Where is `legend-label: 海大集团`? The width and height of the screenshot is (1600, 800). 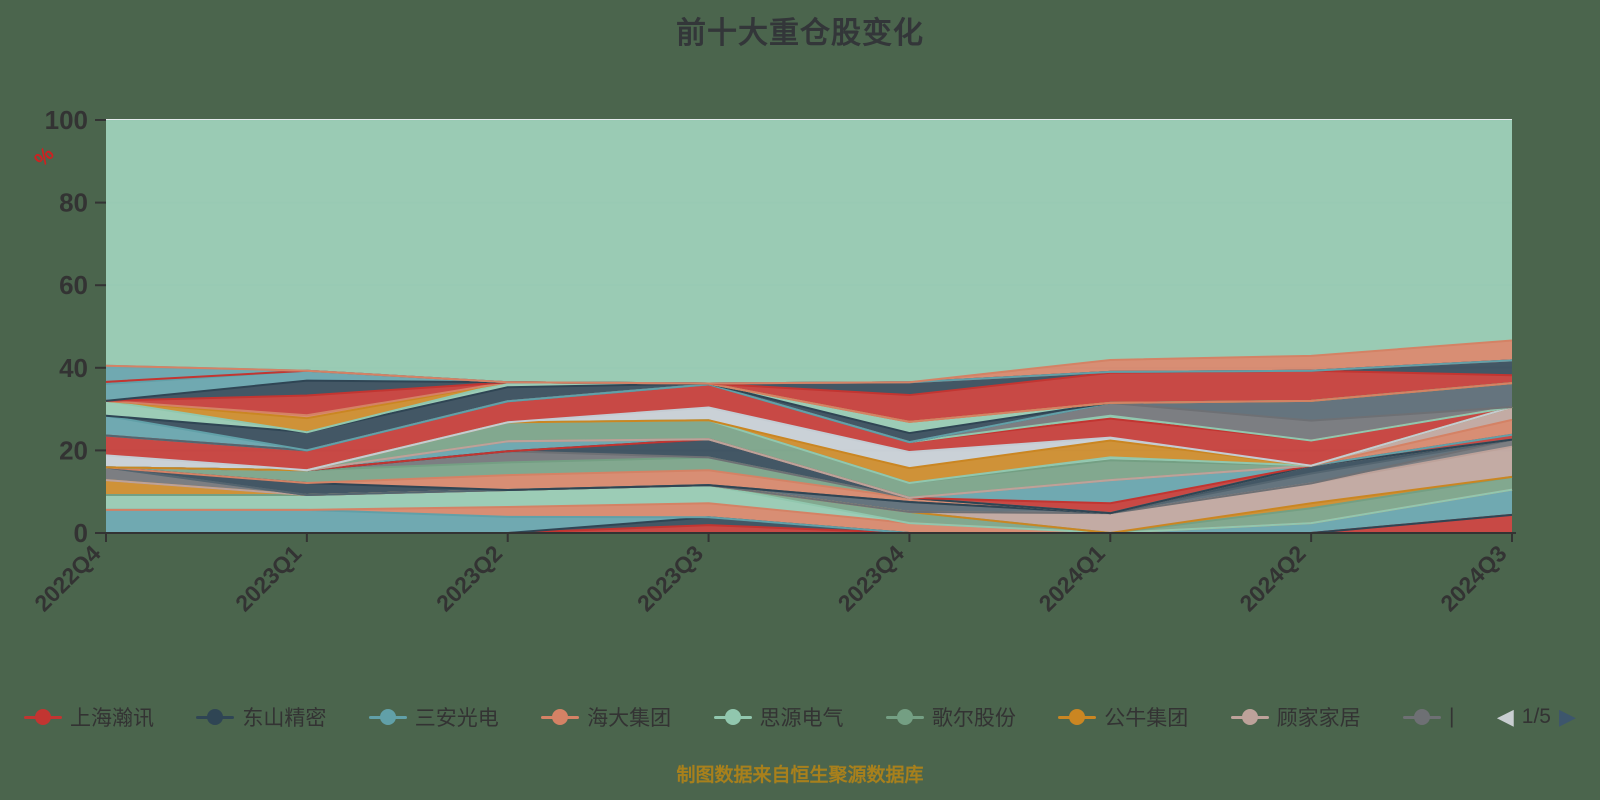 legend-label: 海大集团 is located at coordinates (629, 718).